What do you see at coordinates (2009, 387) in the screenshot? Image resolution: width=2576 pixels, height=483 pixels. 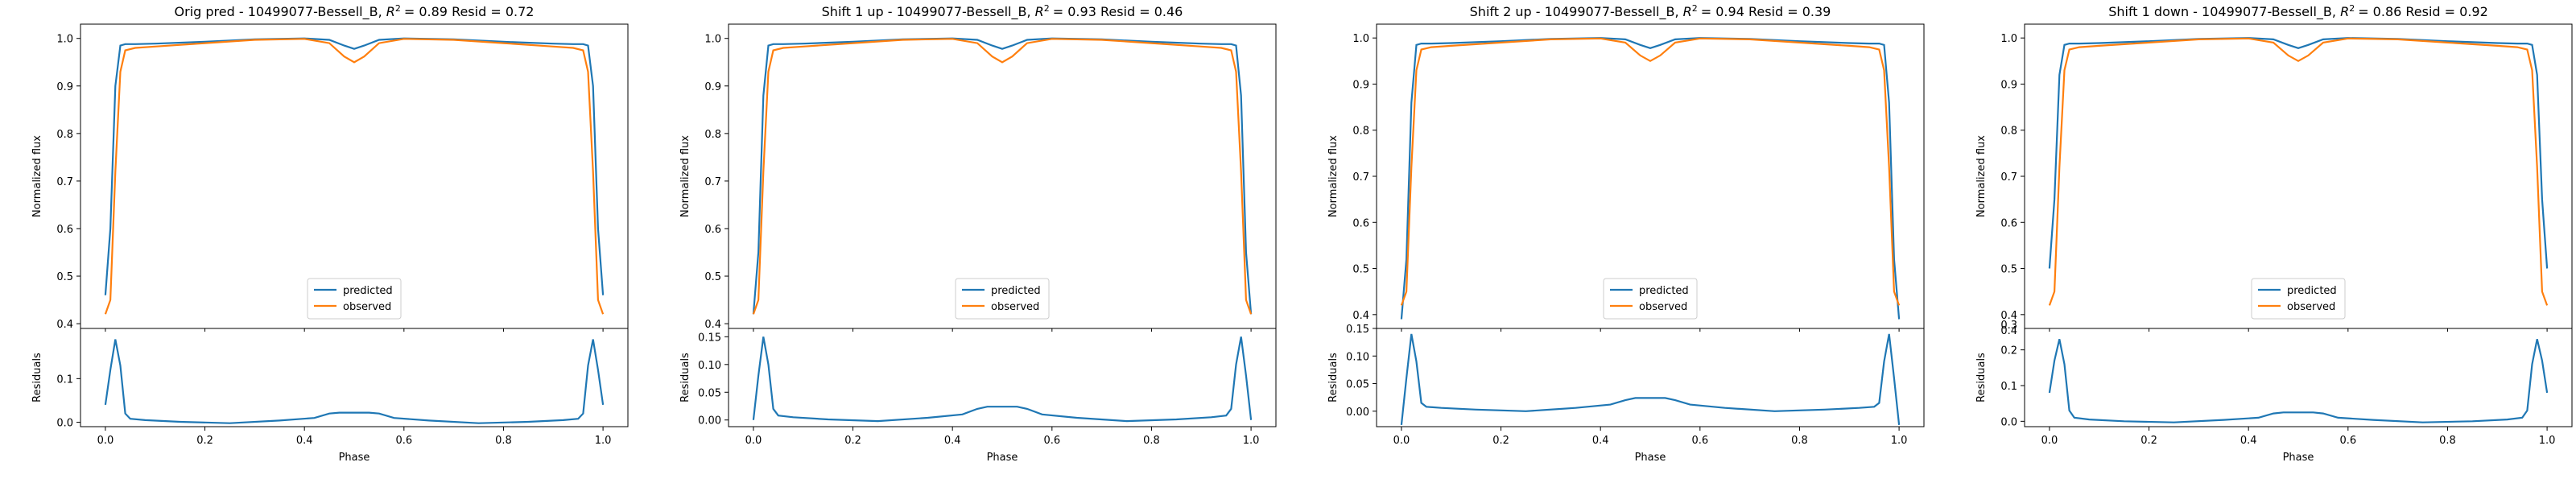 I see `residual-y-tick-label: 0.1` at bounding box center [2009, 387].